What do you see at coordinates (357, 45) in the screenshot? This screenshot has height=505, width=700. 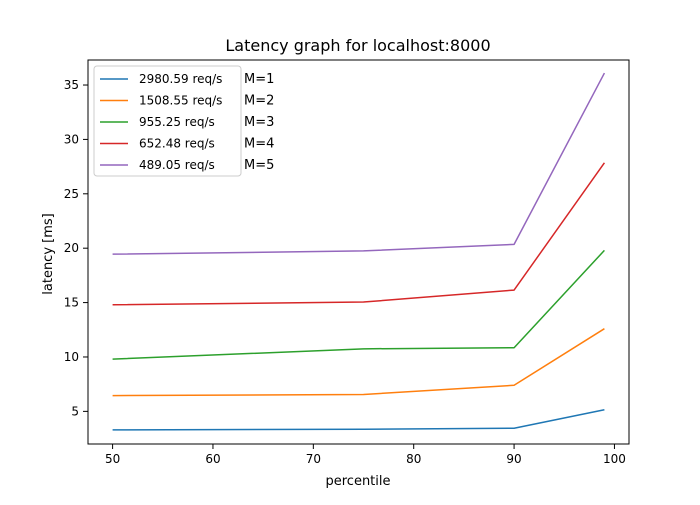 I see `chart-title: Latency graph for localhost:8000` at bounding box center [357, 45].